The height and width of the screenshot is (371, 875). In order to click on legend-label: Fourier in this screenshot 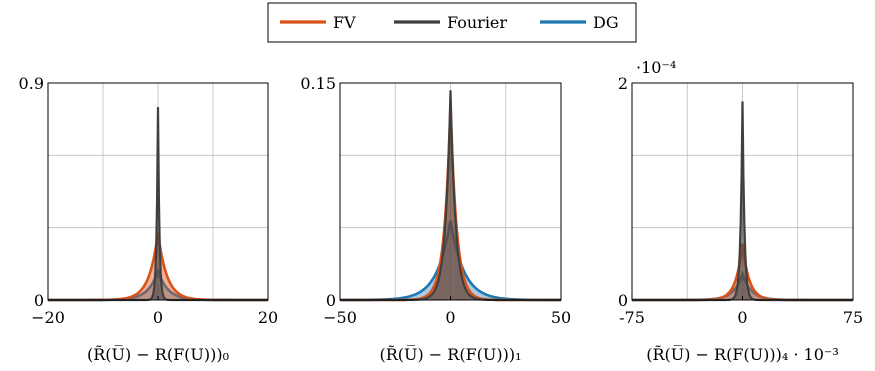, I will do `click(477, 22)`.